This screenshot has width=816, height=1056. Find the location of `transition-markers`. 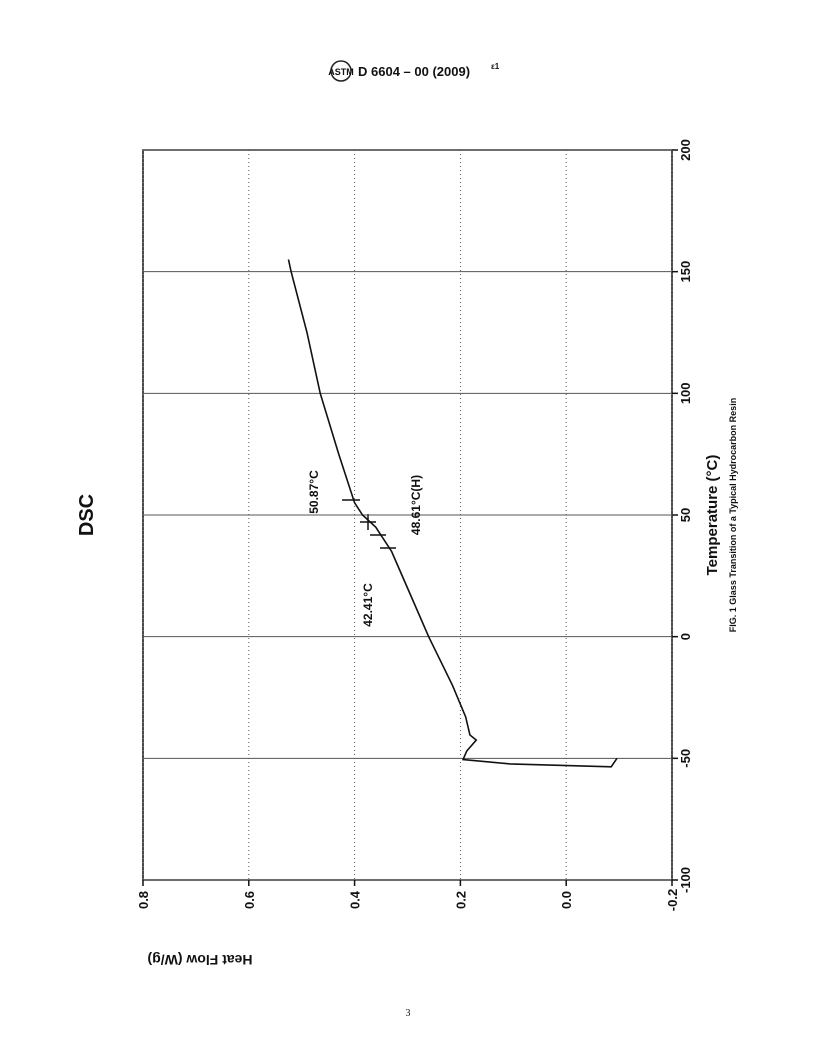

transition-markers is located at coordinates (369, 524).